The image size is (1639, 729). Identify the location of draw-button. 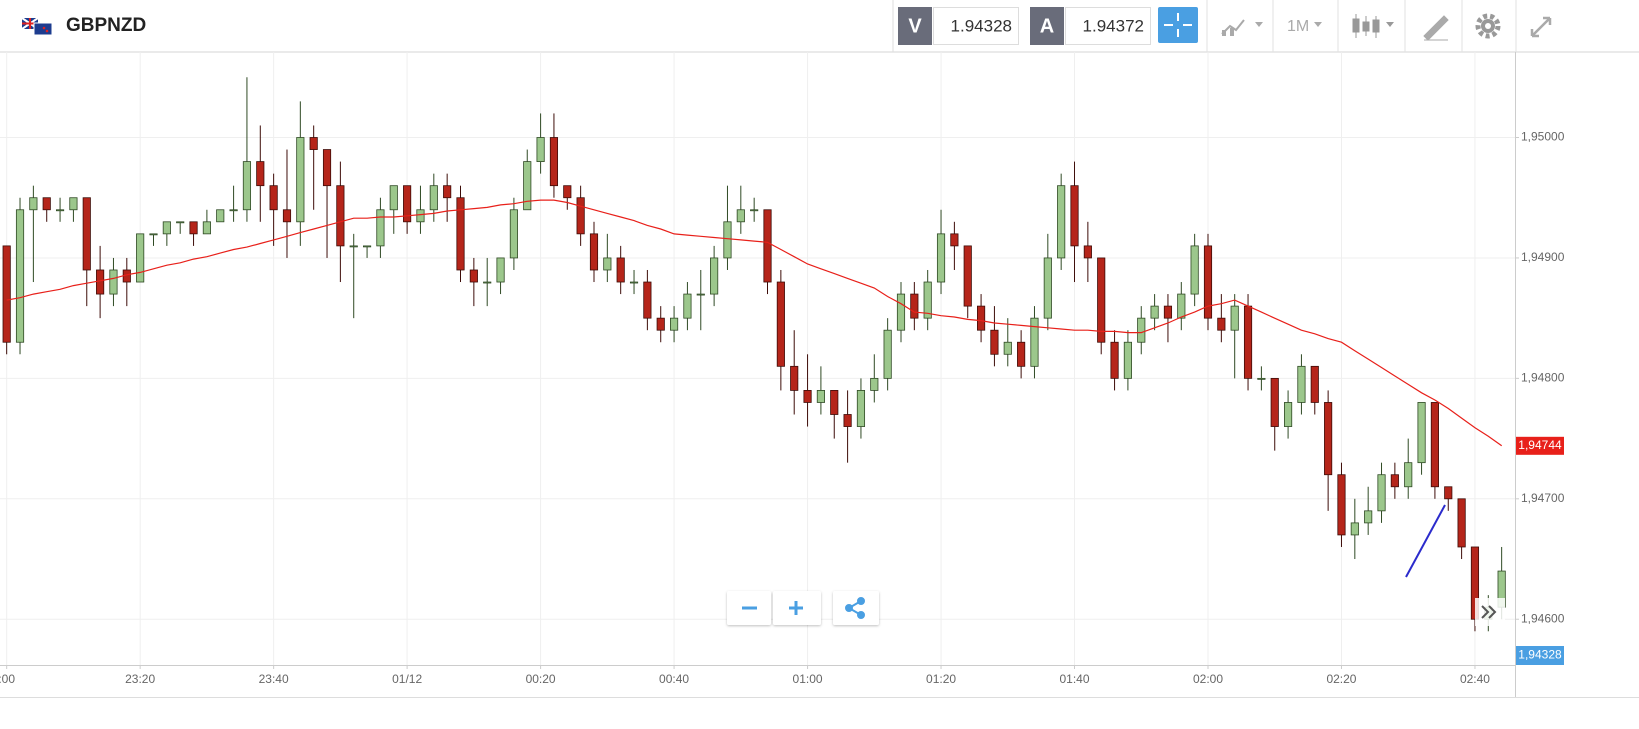
(1436, 28).